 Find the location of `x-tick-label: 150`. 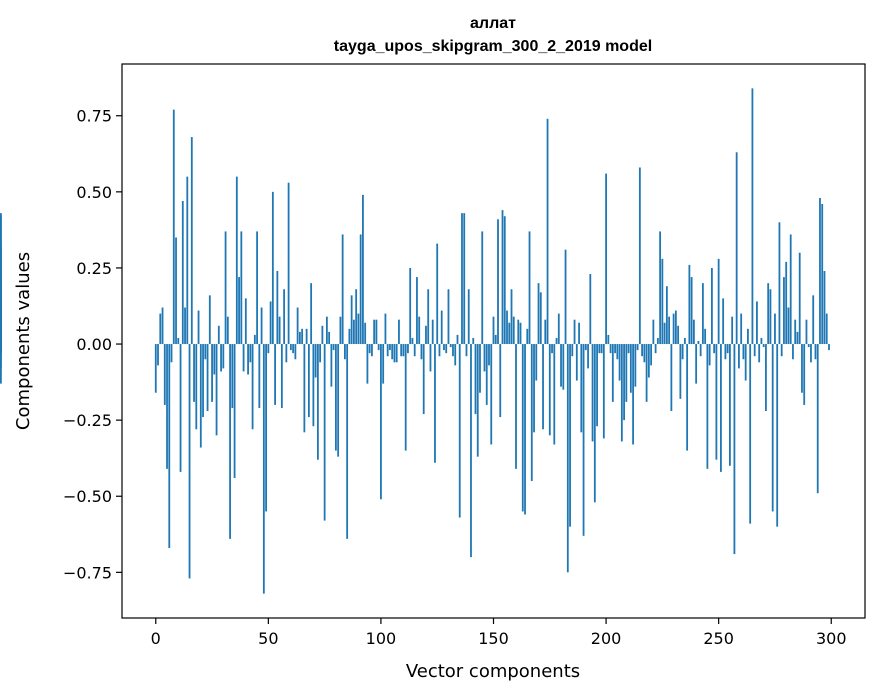

x-tick-label: 150 is located at coordinates (493, 638).